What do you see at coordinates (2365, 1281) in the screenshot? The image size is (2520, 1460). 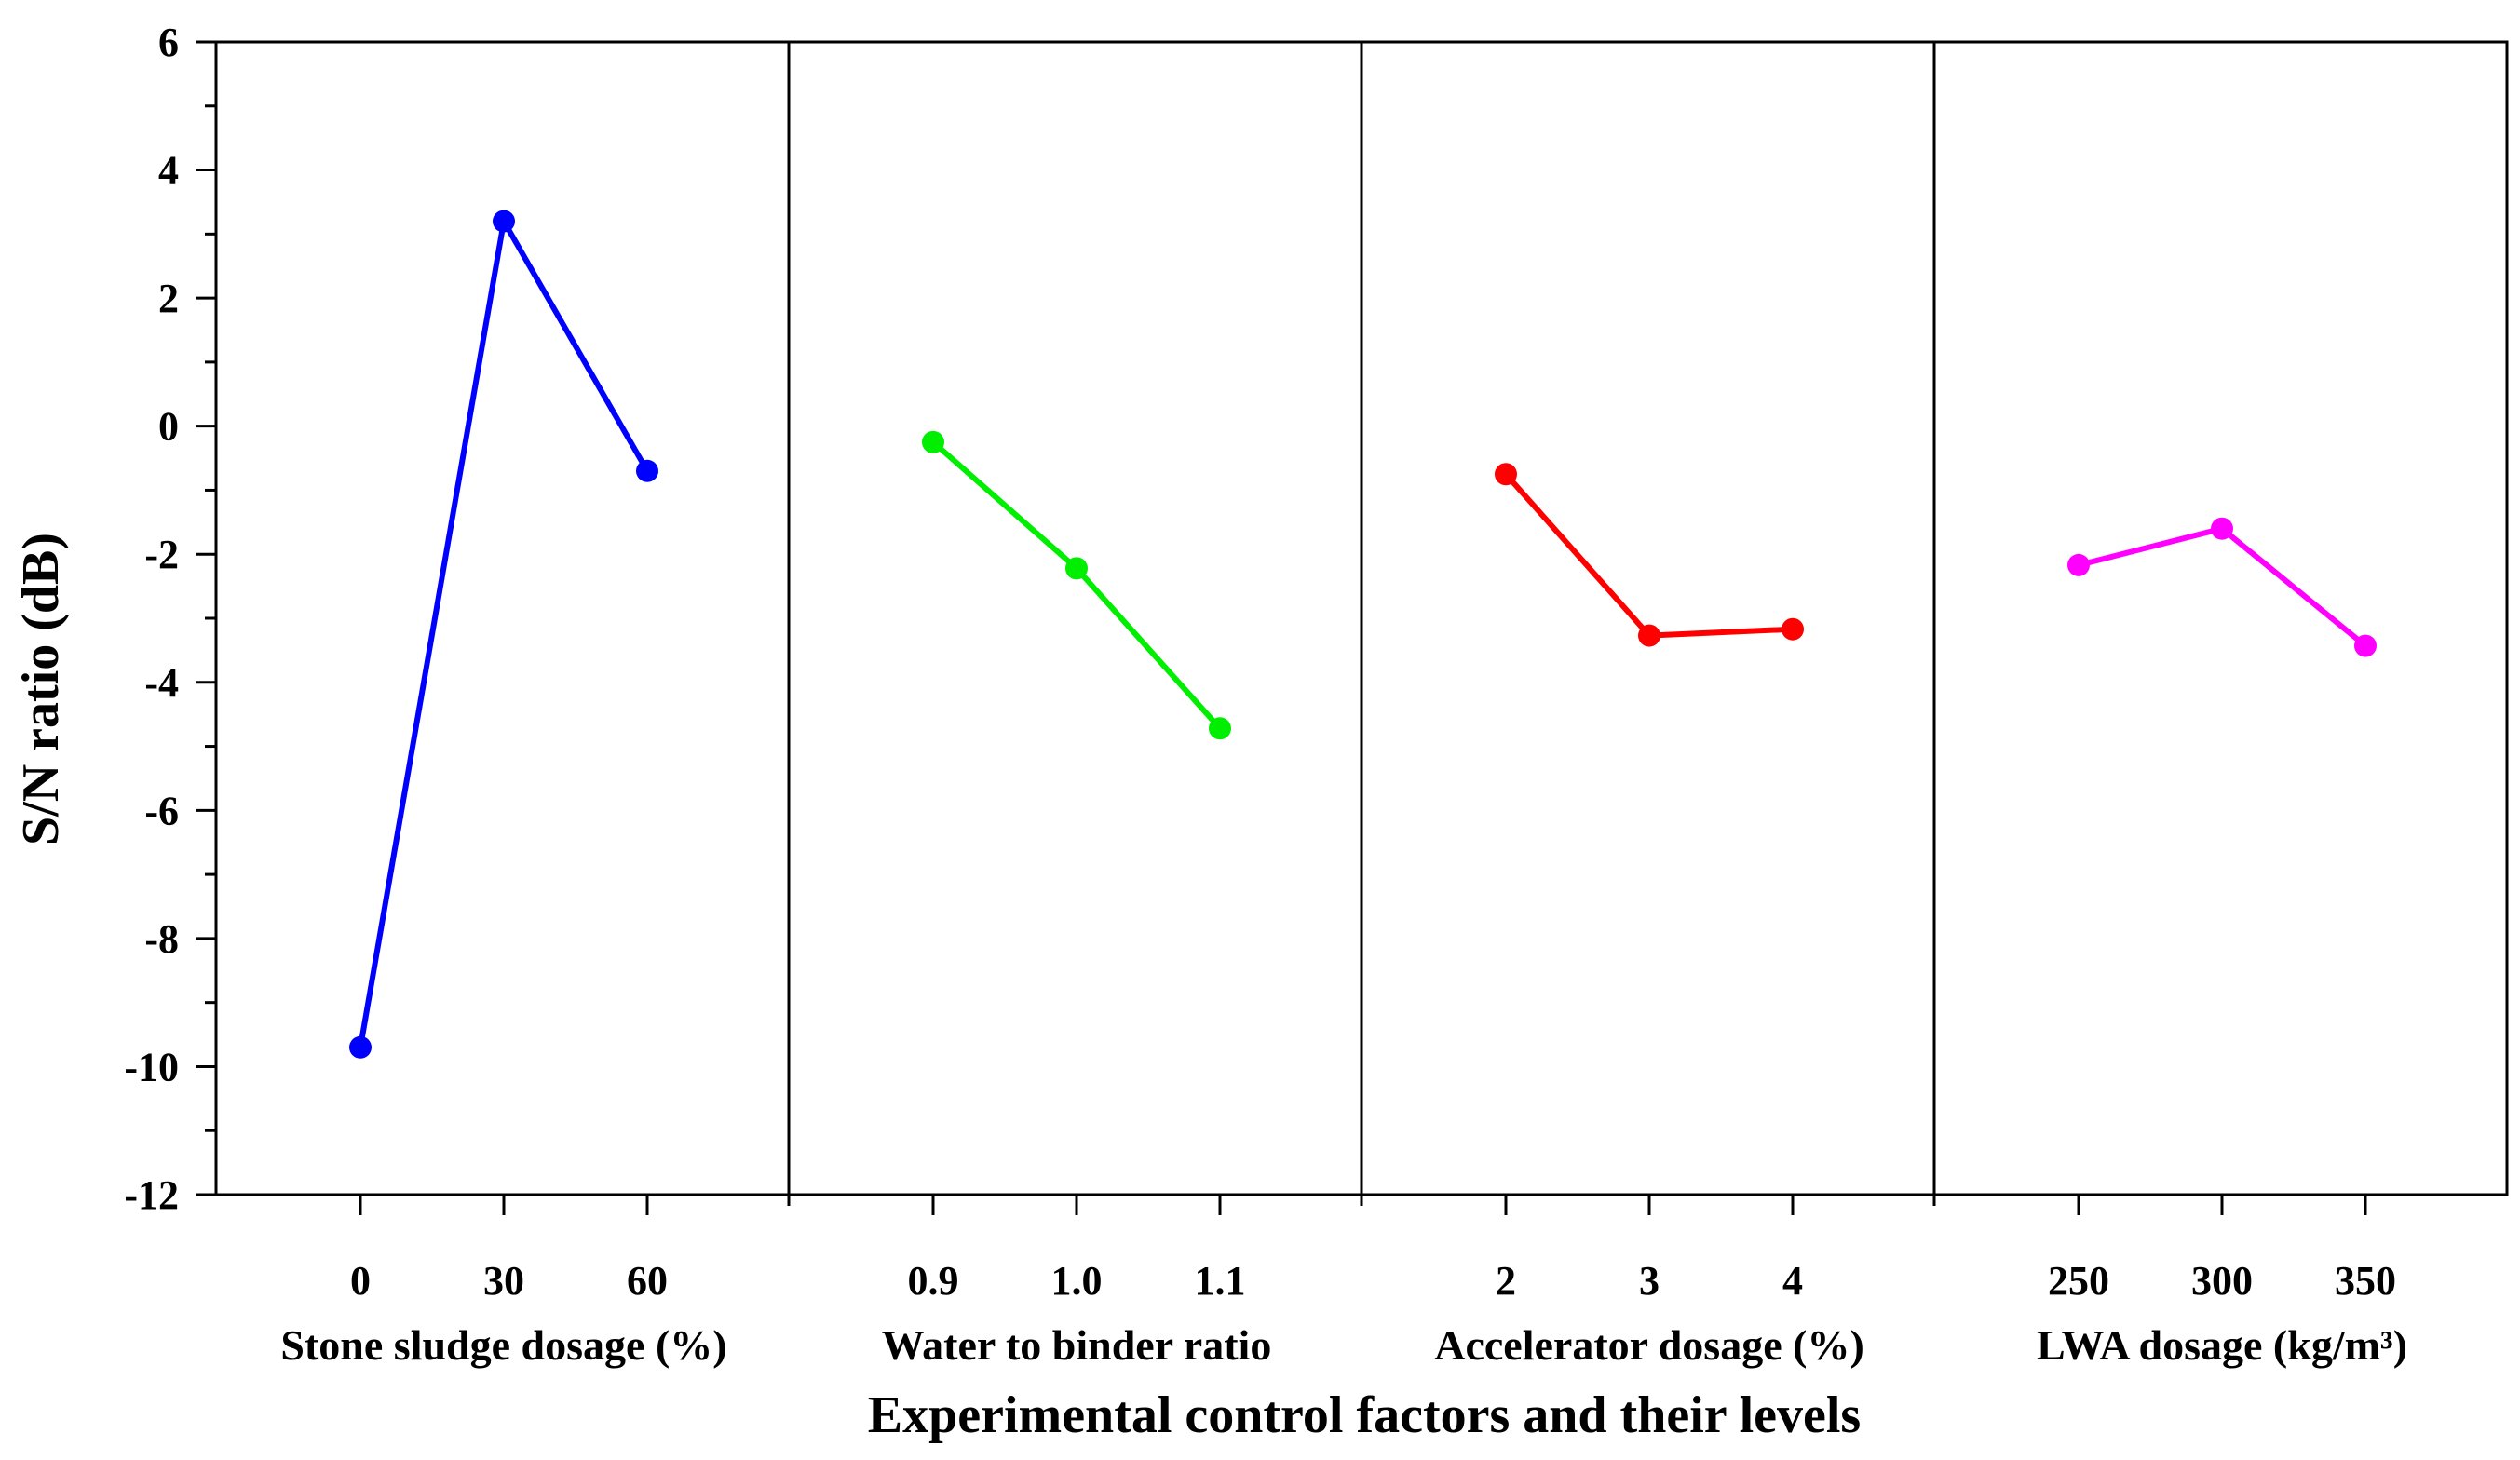 I see `x-level-label: 350` at bounding box center [2365, 1281].